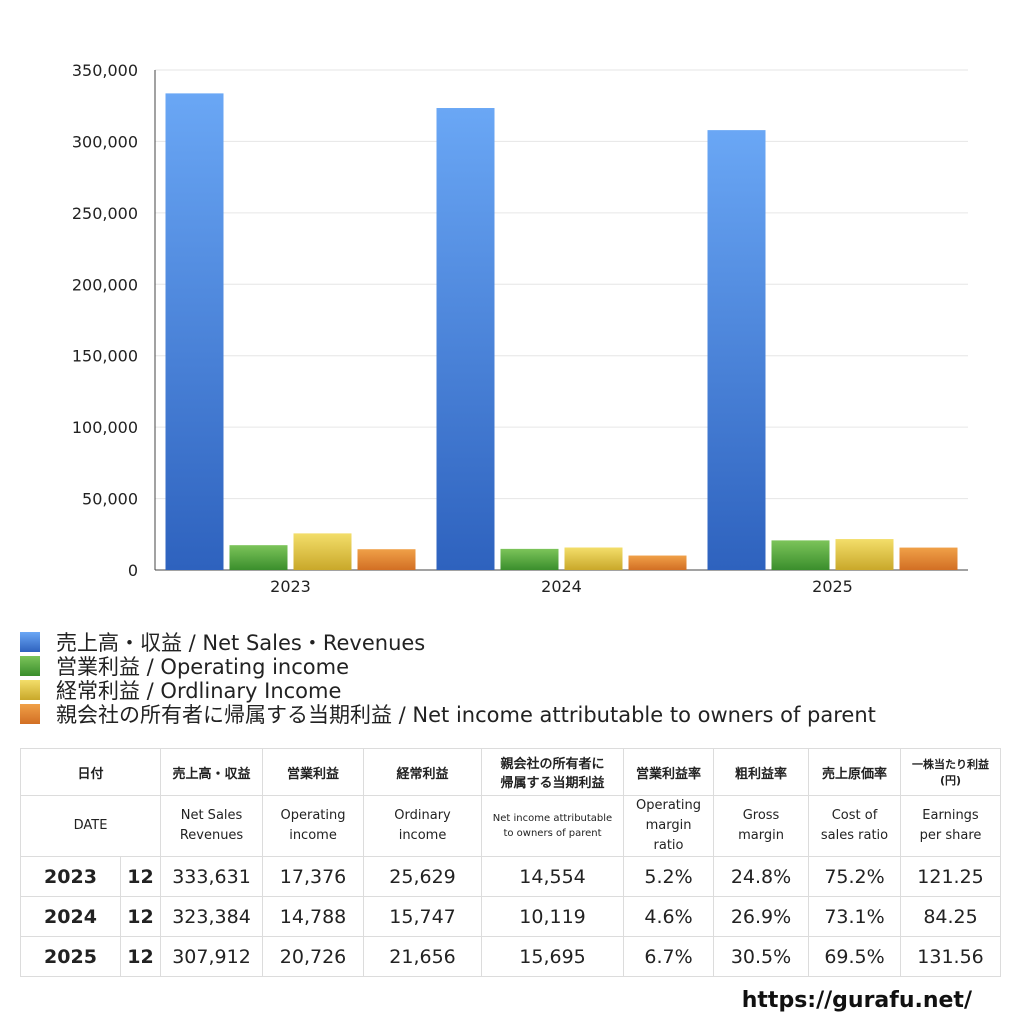 The height and width of the screenshot is (1024, 1024). I want to click on header-operating-income-en: Operating income, so click(313, 826).